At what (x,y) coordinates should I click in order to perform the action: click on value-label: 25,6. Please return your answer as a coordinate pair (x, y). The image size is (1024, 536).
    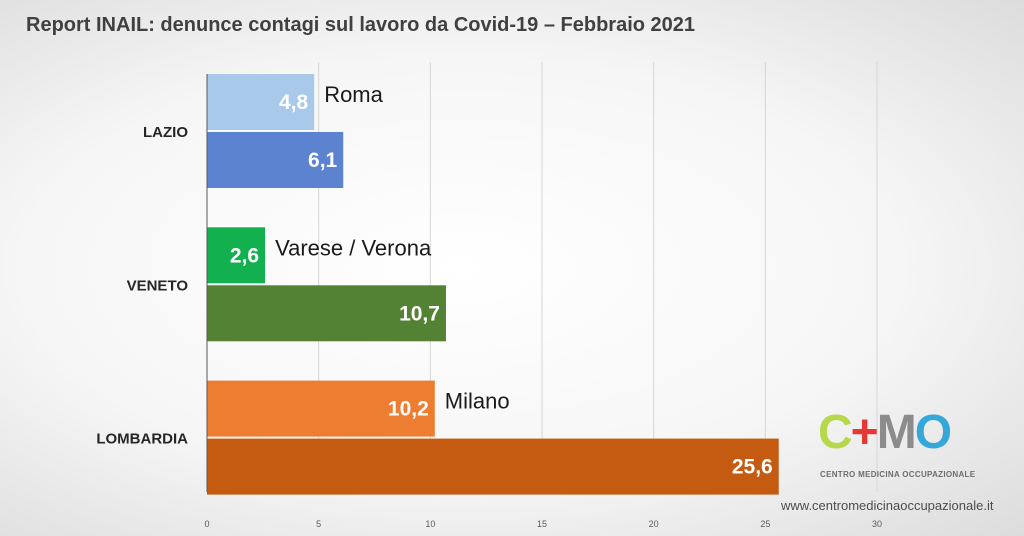
    Looking at the image, I should click on (752, 467).